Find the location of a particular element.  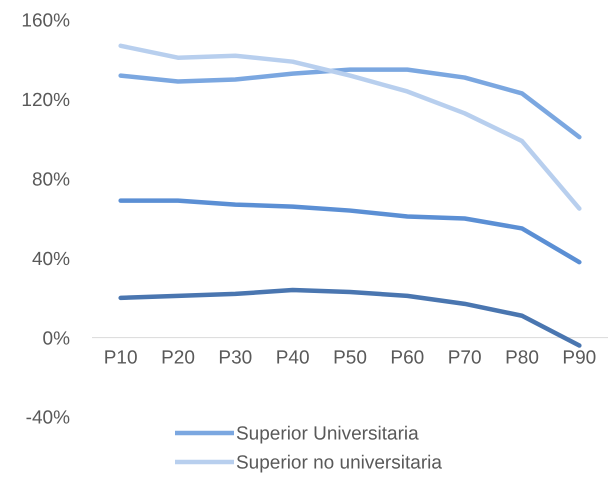

x-tick-label: P90 is located at coordinates (579, 358).